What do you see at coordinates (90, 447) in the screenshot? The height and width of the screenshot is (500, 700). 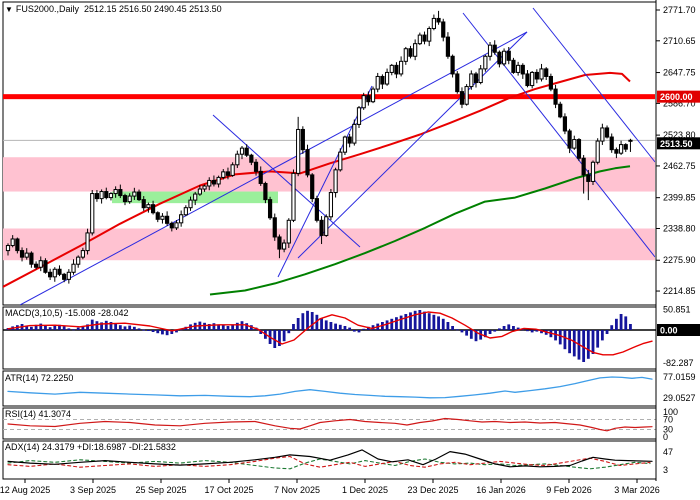 I see `adx-pane-label: ADX(14) 24.3179 +DI:18.6987 -DI:21.5832` at bounding box center [90, 447].